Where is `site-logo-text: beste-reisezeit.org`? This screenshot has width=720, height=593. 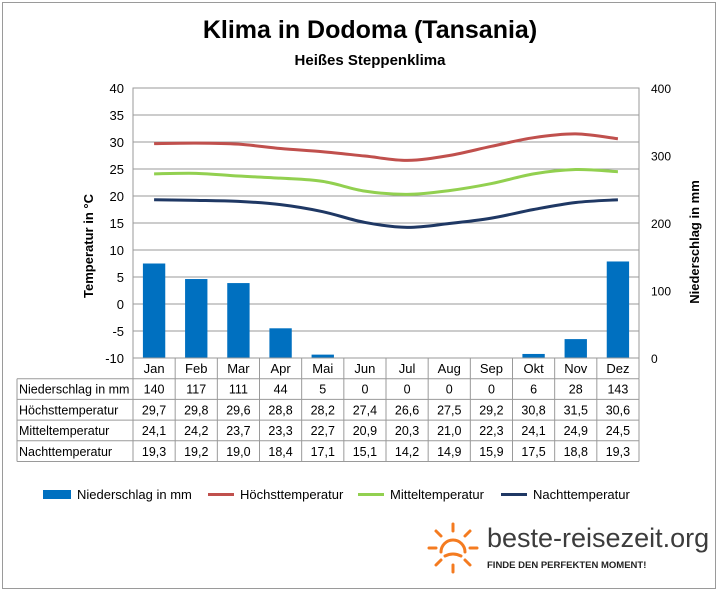
site-logo-text: beste-reisezeit.org is located at coordinates (598, 538).